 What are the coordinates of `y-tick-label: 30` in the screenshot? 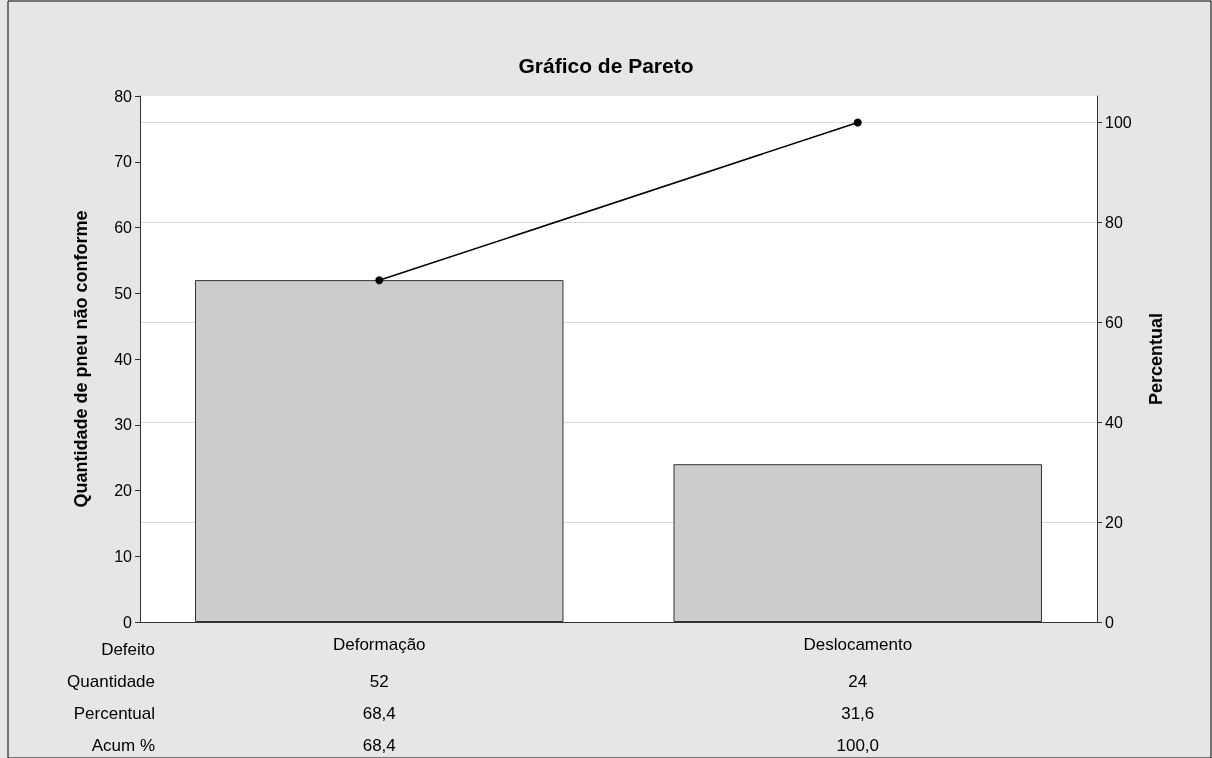 It's located at (123, 425).